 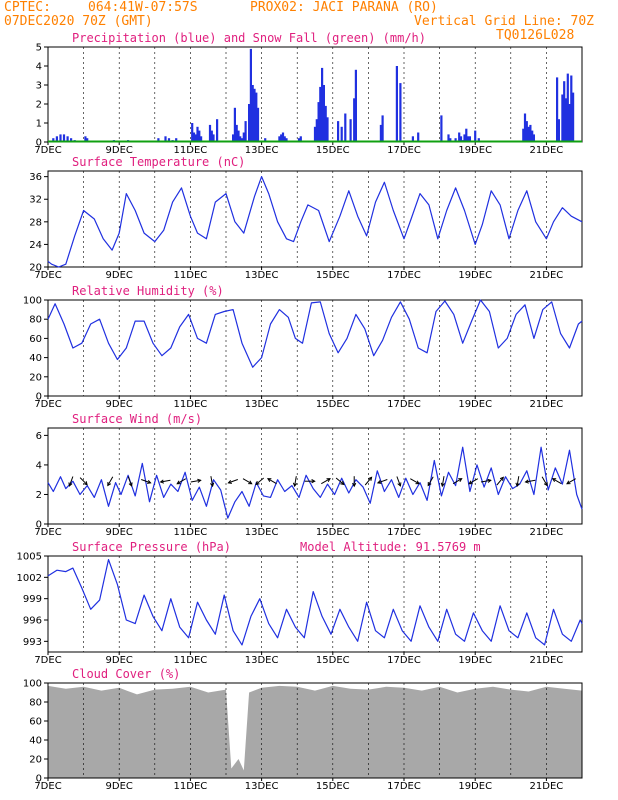 I want to click on humidity-xtick-label: 15DEC, so click(x=333, y=404).